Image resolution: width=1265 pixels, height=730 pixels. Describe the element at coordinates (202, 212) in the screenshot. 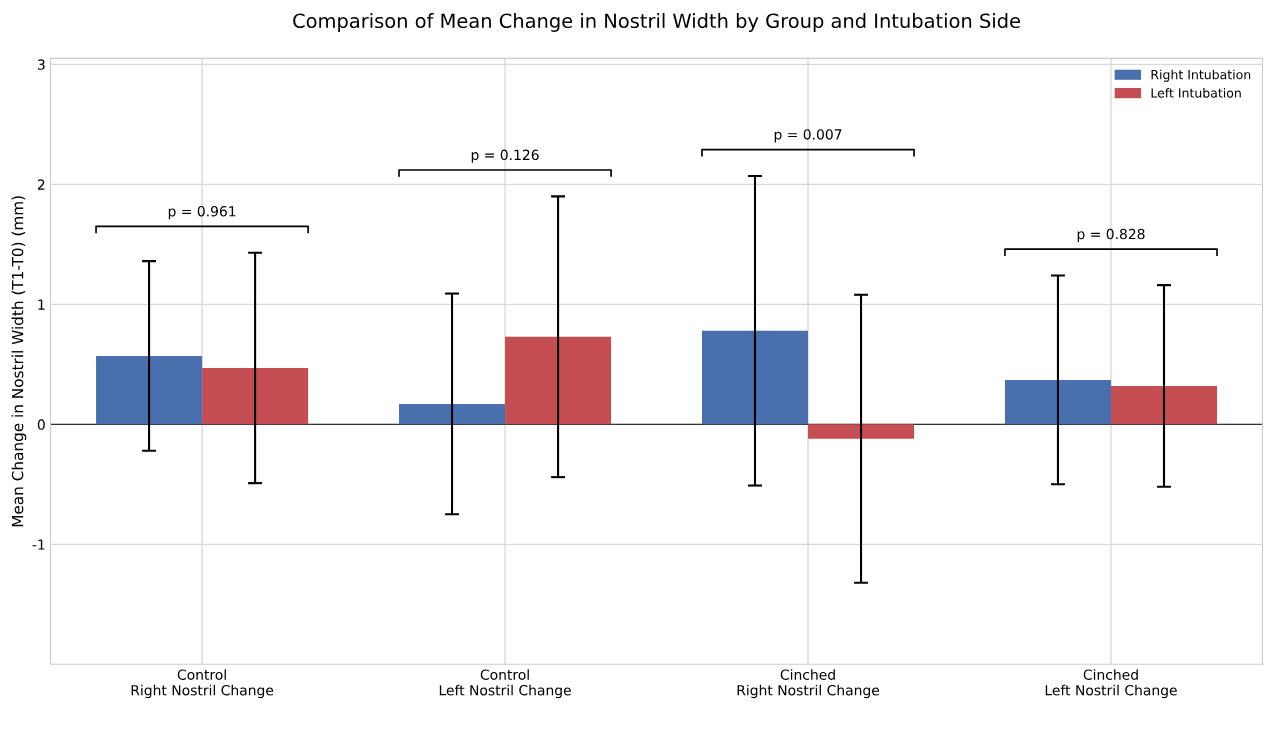

I see `annotation: p = 0.961` at that location.